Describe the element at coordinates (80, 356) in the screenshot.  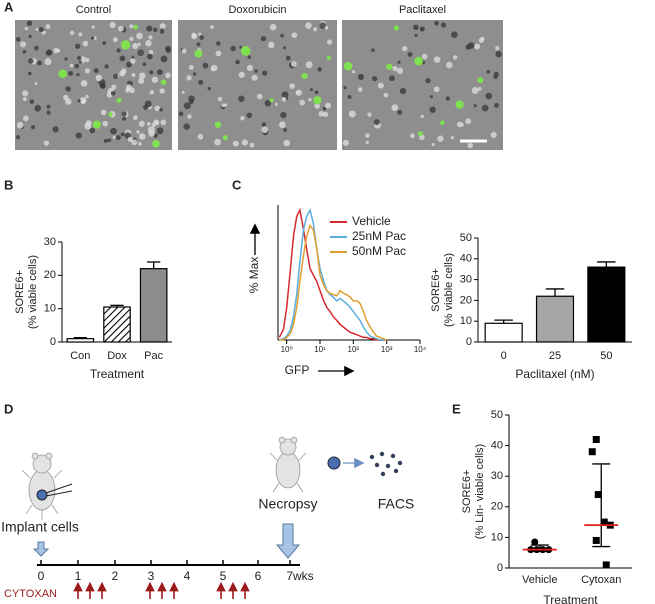
I see `x-tick-label: Con` at that location.